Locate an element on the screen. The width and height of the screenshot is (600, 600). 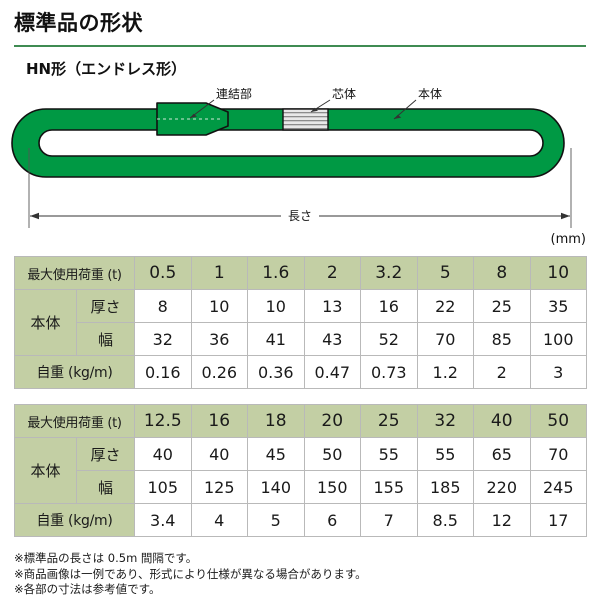
table-row-weight: 自重 (kg/m) 3.4 4 5 6 7 8.5 12 17 is located at coordinates (300, 520).